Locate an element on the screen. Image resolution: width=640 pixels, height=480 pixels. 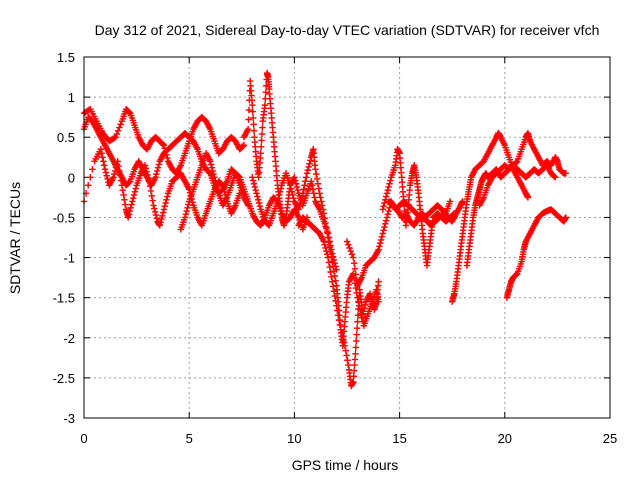
y-tick-label: 1 is located at coordinates (71, 97).